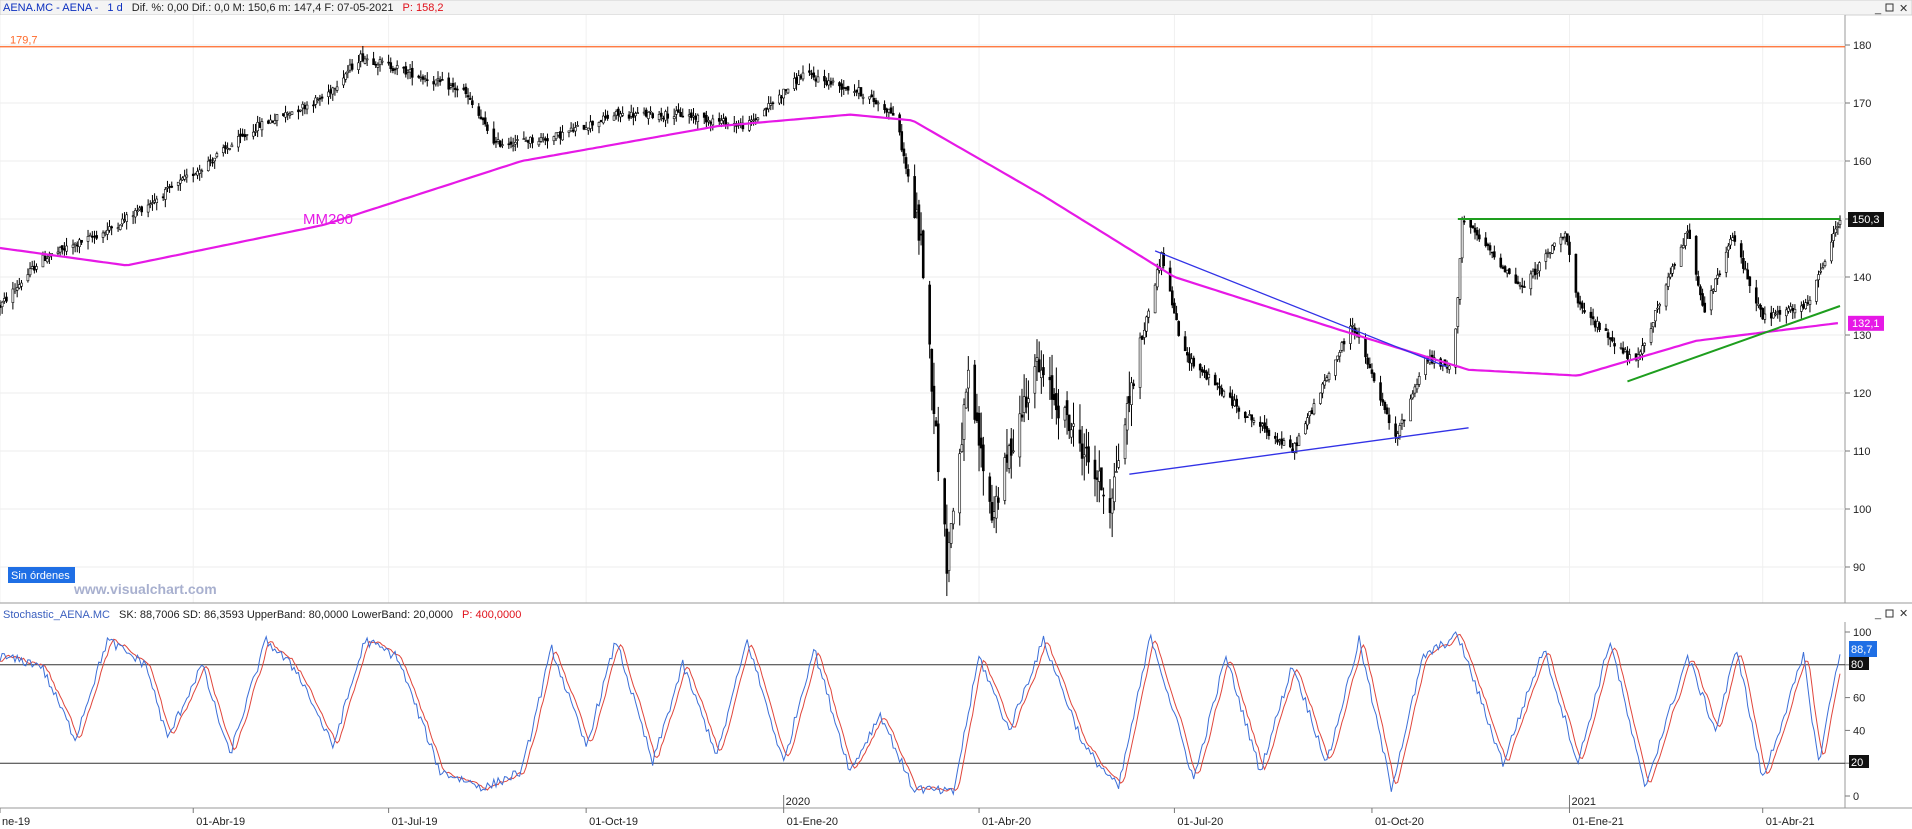 The width and height of the screenshot is (1912, 829). I want to click on price-tick-label: 110, so click(1862, 452).